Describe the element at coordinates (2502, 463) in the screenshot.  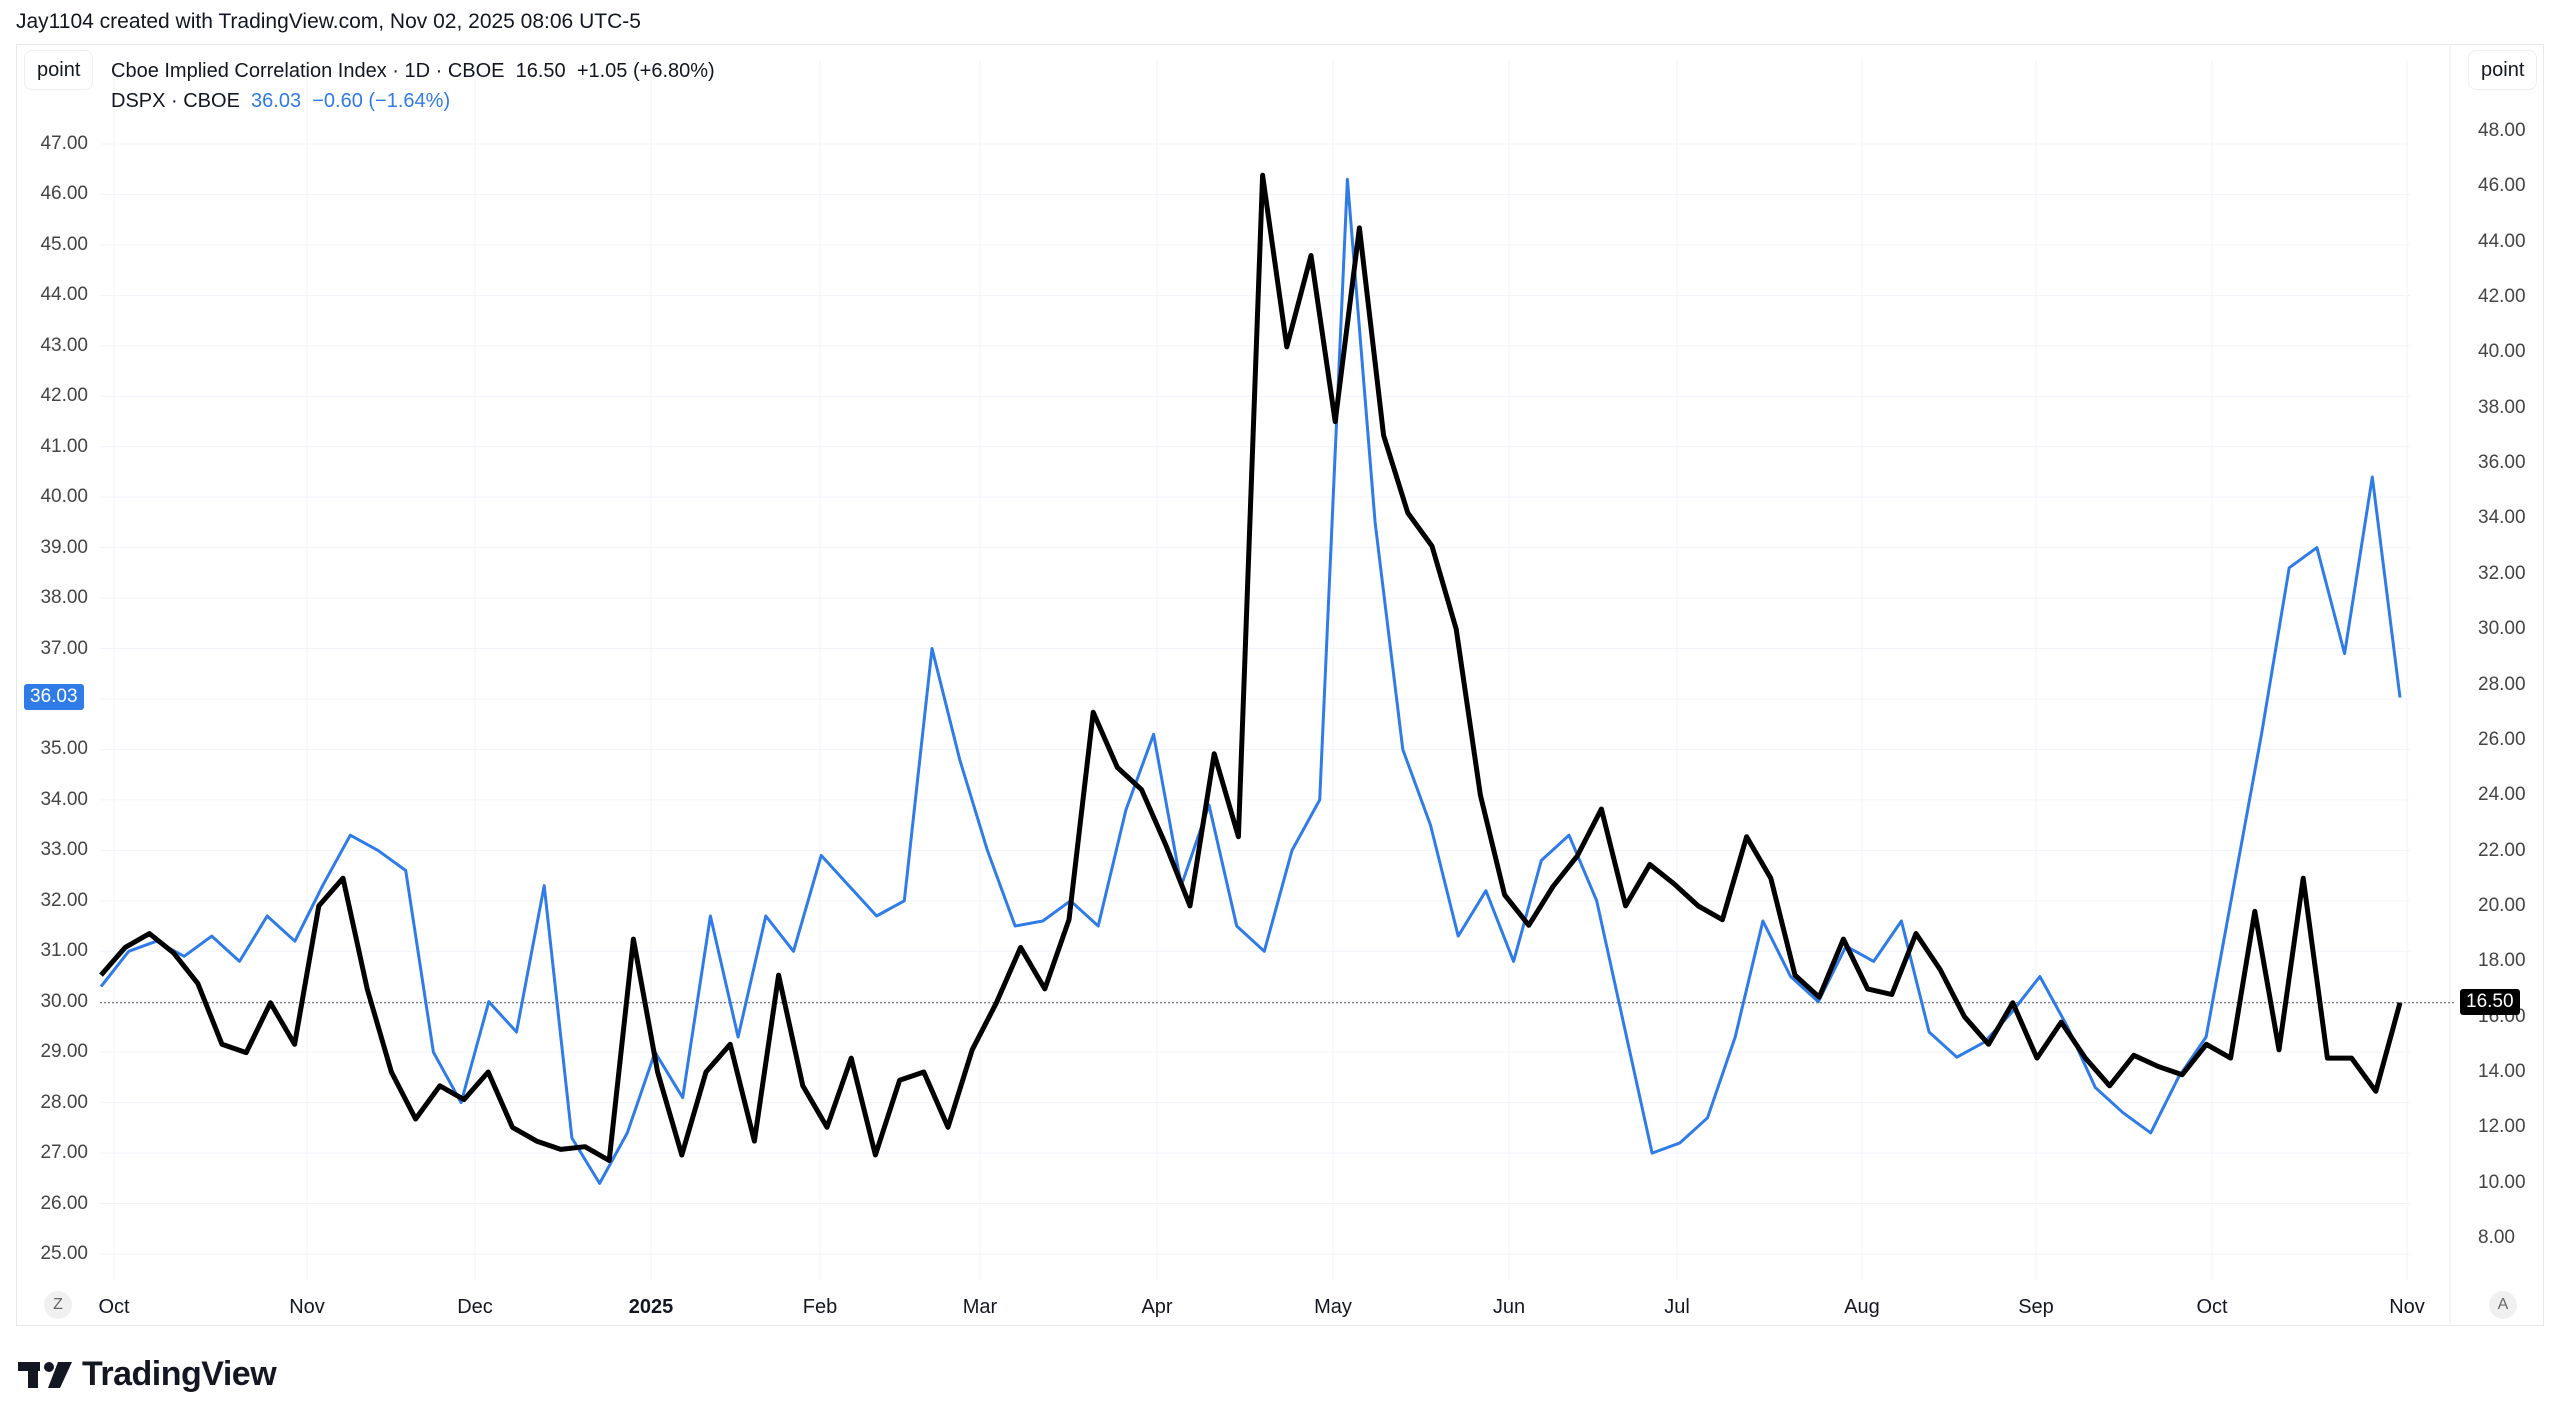
I see `right-axis-tick: 36.00` at that location.